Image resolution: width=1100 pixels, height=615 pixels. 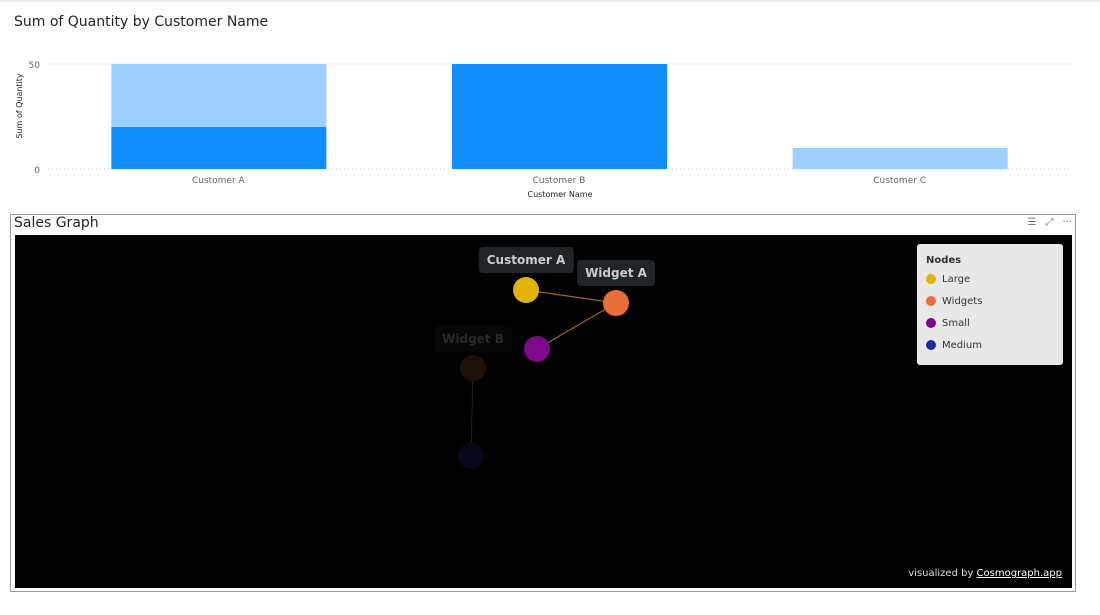 I want to click on legend-label: Small, so click(x=956, y=323).